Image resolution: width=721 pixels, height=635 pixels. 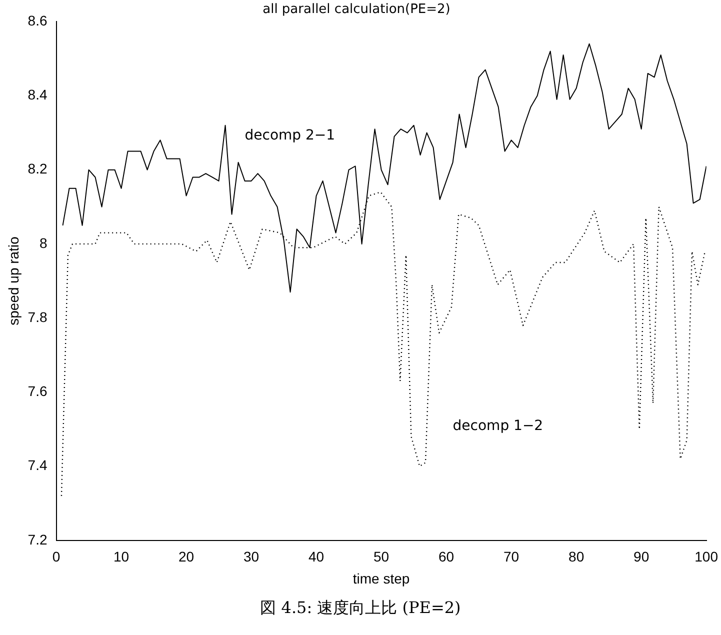 I want to click on x-tick-label: 0, so click(x=56, y=556).